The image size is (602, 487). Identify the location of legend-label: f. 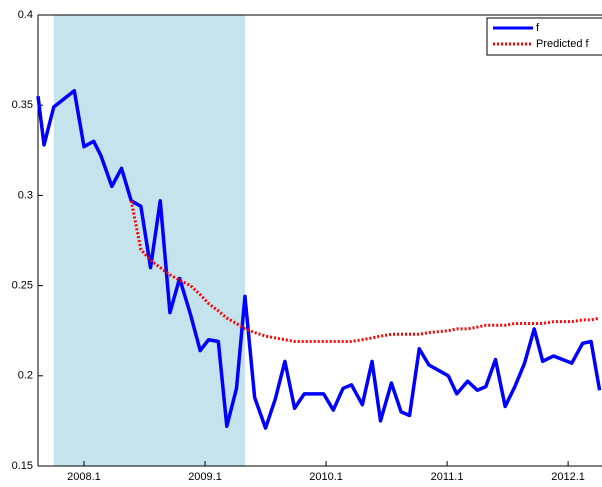
(538, 28).